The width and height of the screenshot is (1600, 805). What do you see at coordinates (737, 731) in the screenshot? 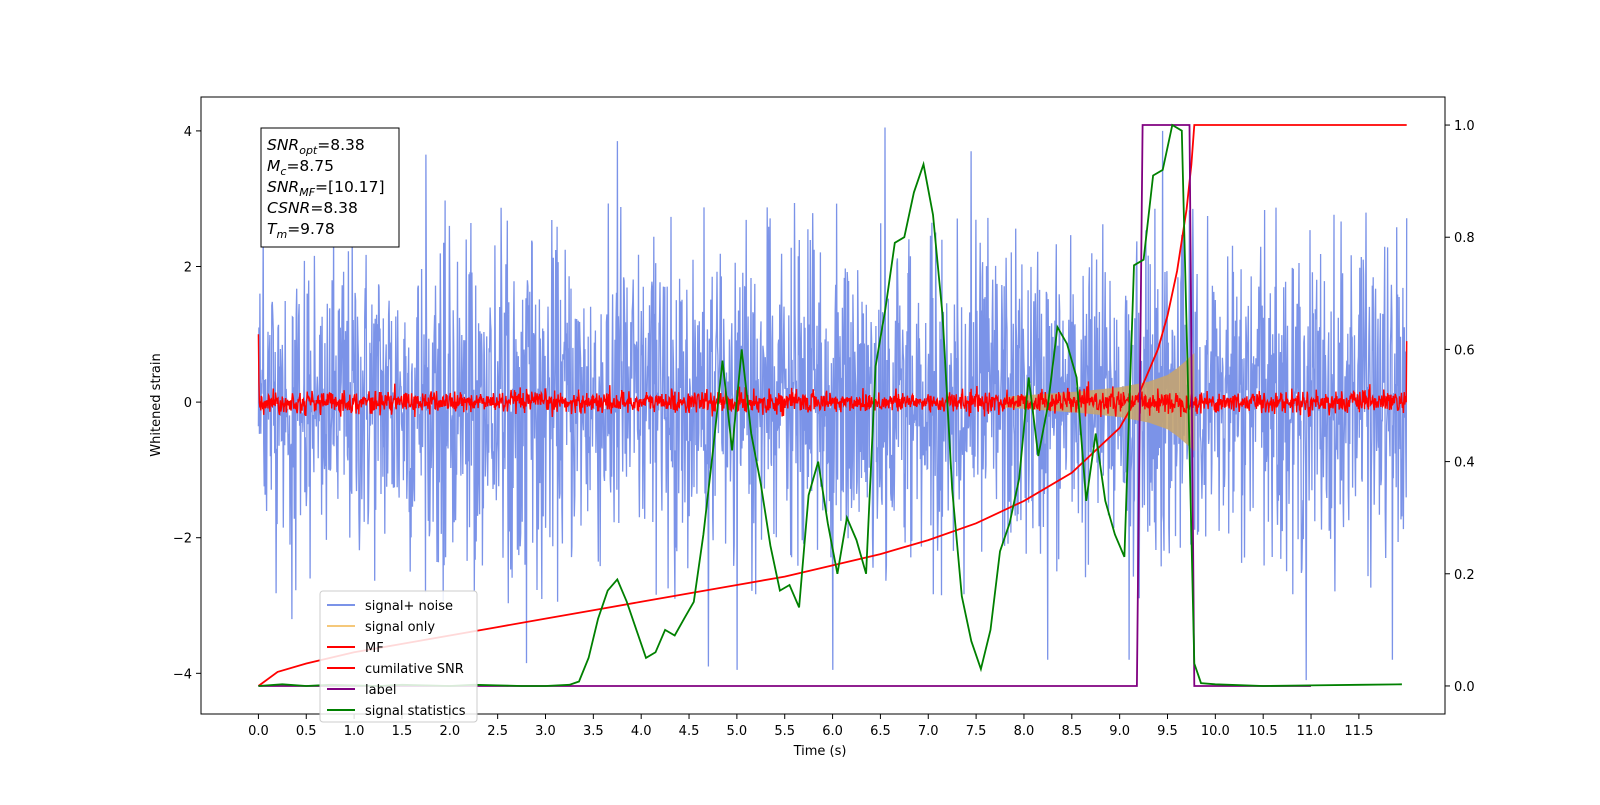
I see `x-tick-label: 5.0` at bounding box center [737, 731].